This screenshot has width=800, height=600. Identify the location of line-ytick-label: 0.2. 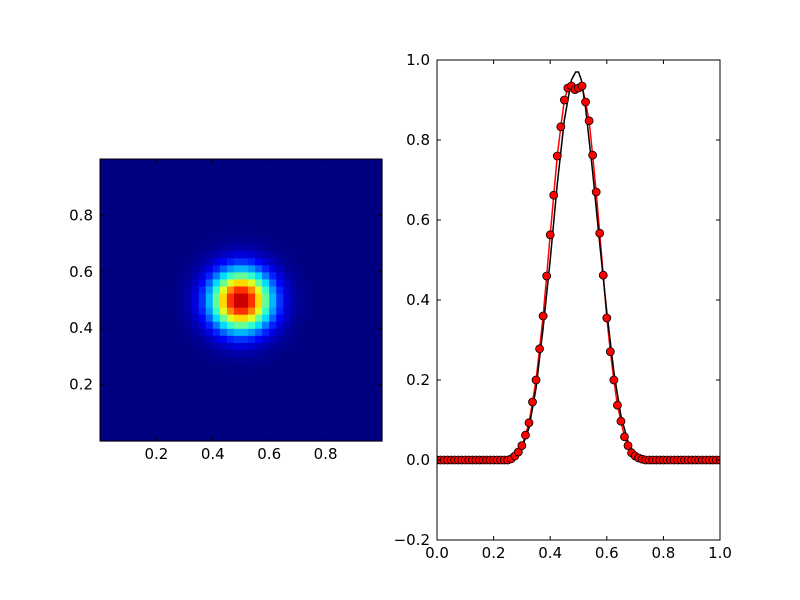
(418, 380).